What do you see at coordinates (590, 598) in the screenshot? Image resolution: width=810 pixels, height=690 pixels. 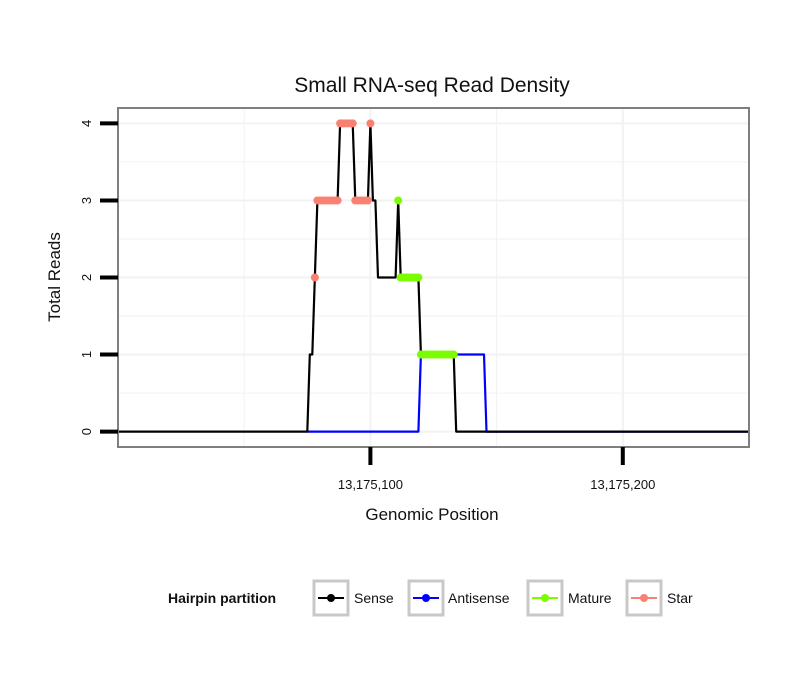 I see `legend-label: Mature` at bounding box center [590, 598].